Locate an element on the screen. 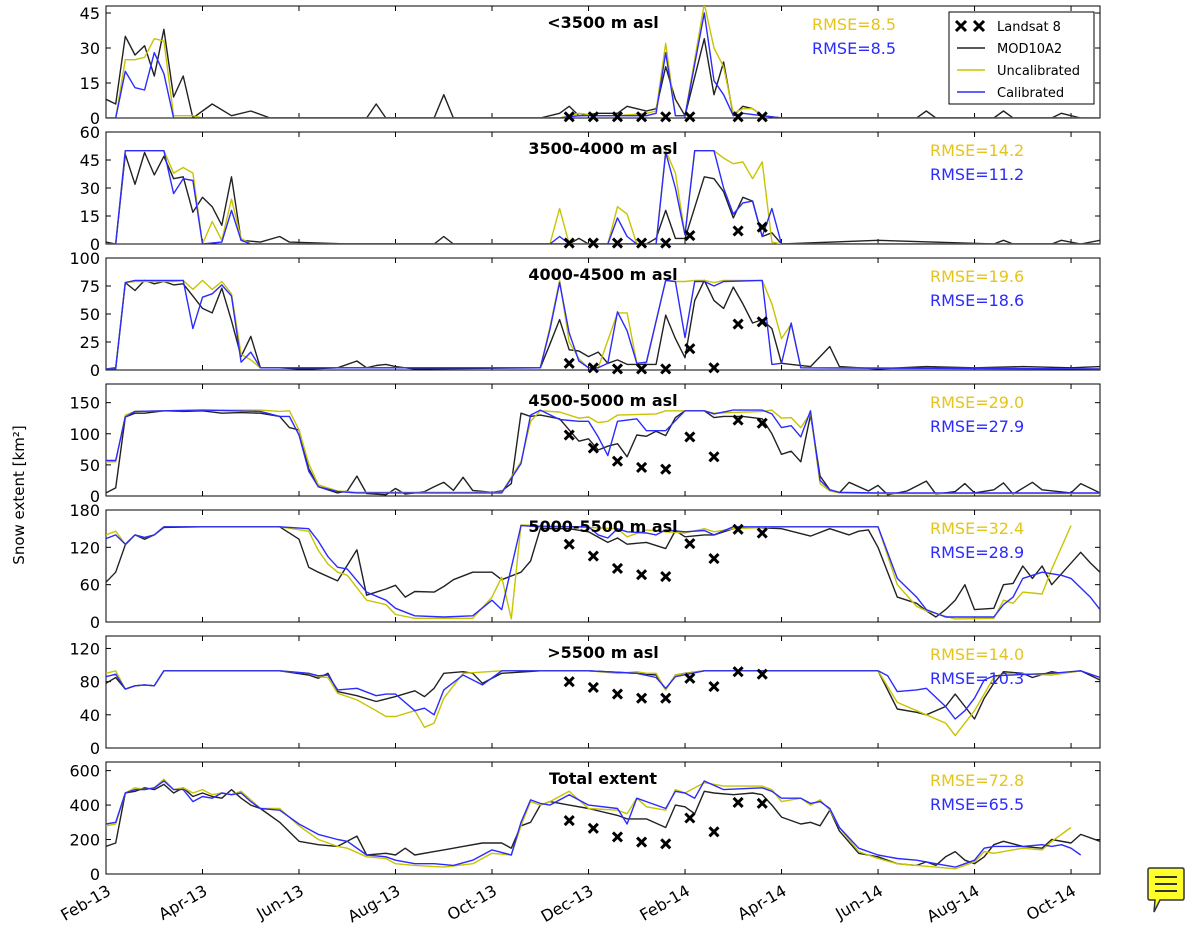 The width and height of the screenshot is (1202, 930). rmse-uncalibrated: RMSE=14.2 is located at coordinates (977, 150).